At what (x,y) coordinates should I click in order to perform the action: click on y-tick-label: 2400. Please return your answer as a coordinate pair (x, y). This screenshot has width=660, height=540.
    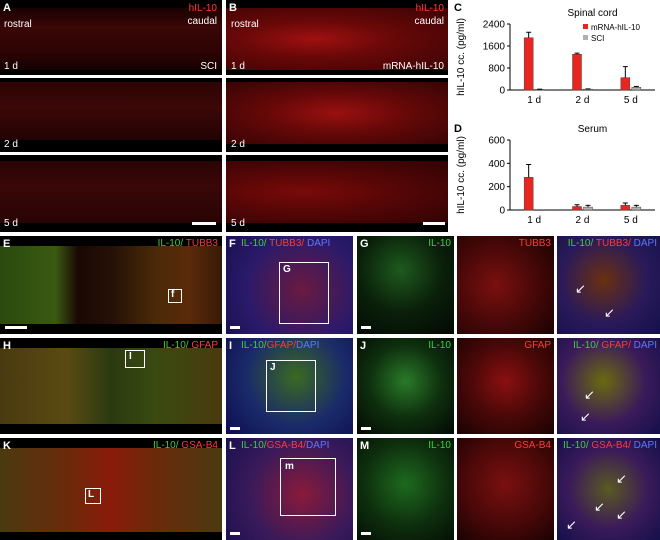
    Looking at the image, I should click on (494, 25).